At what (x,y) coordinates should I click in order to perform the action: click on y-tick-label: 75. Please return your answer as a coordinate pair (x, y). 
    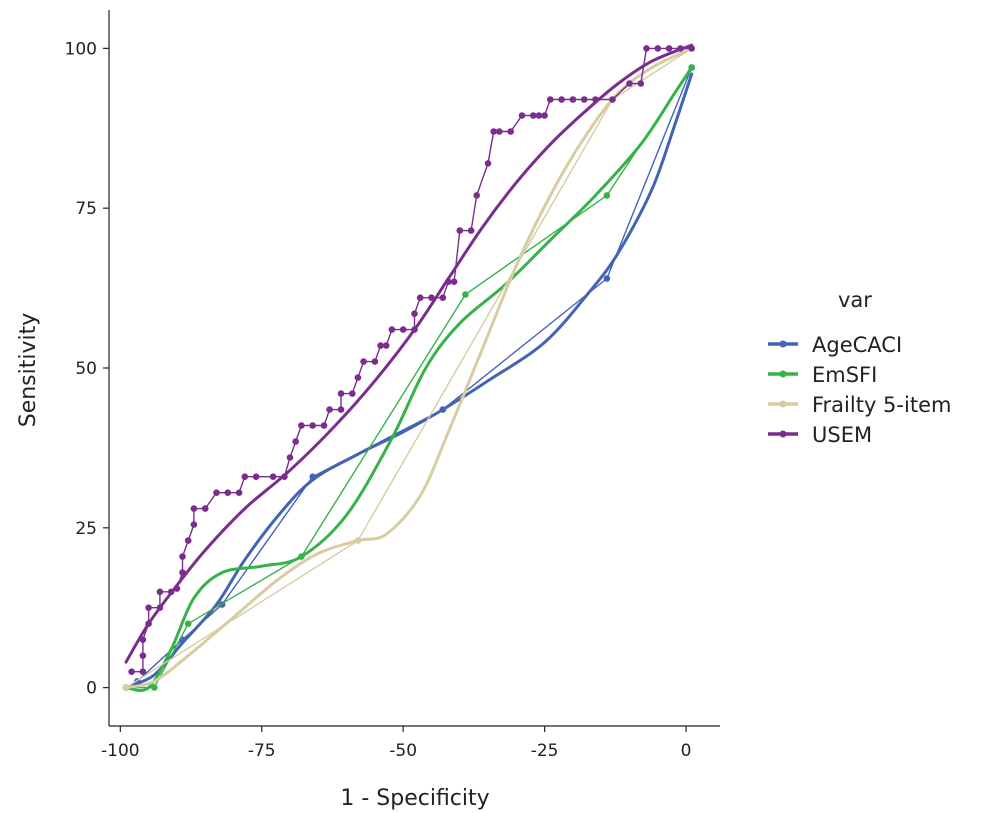
    Looking at the image, I should click on (86, 209).